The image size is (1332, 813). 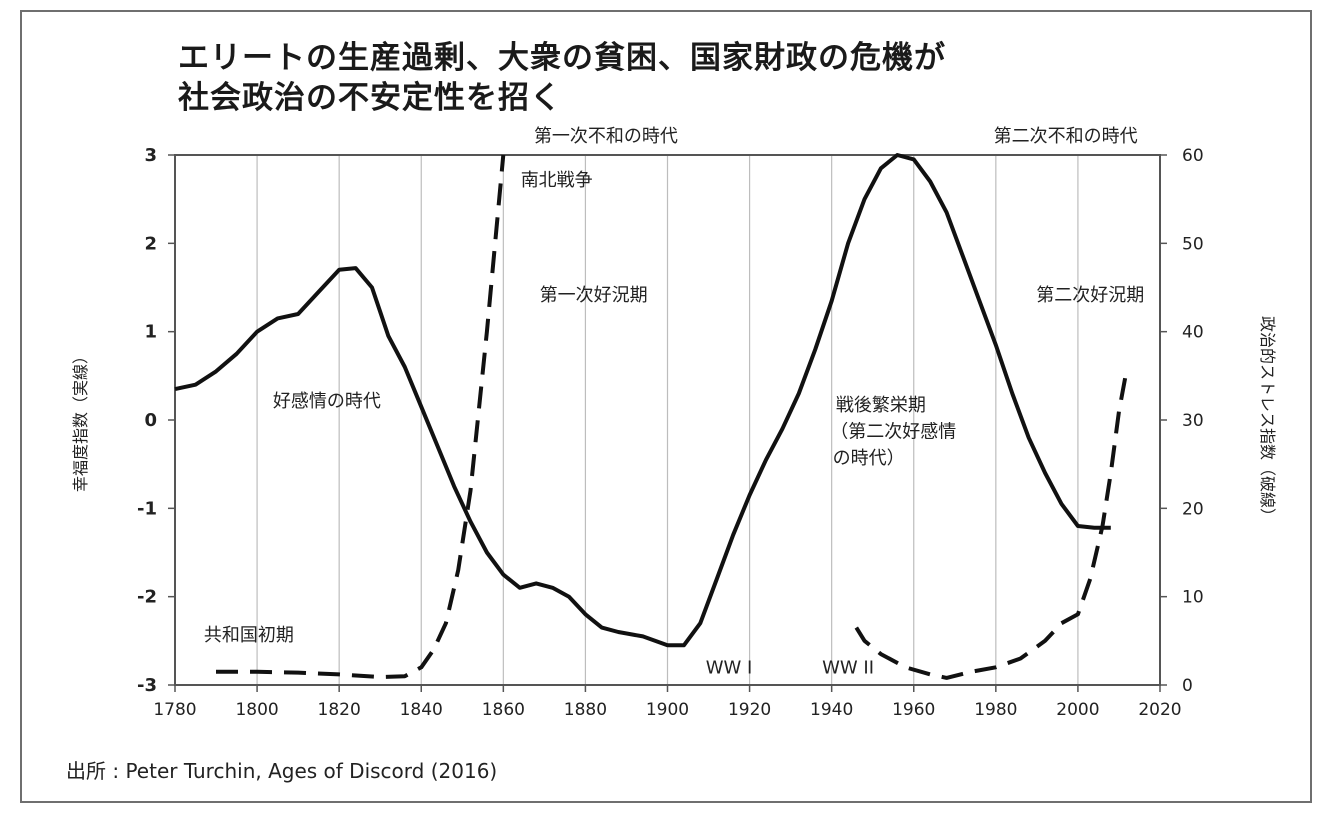 What do you see at coordinates (1193, 598) in the screenshot?
I see `y-right-tick-label: 10` at bounding box center [1193, 598].